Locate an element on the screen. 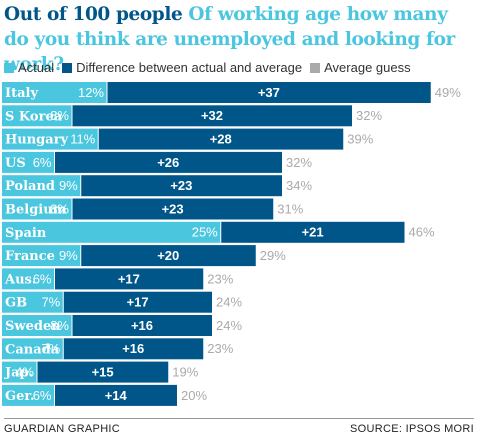 Image resolution: width=480 pixels, height=443 pixels. average-label: 34% is located at coordinates (299, 185).